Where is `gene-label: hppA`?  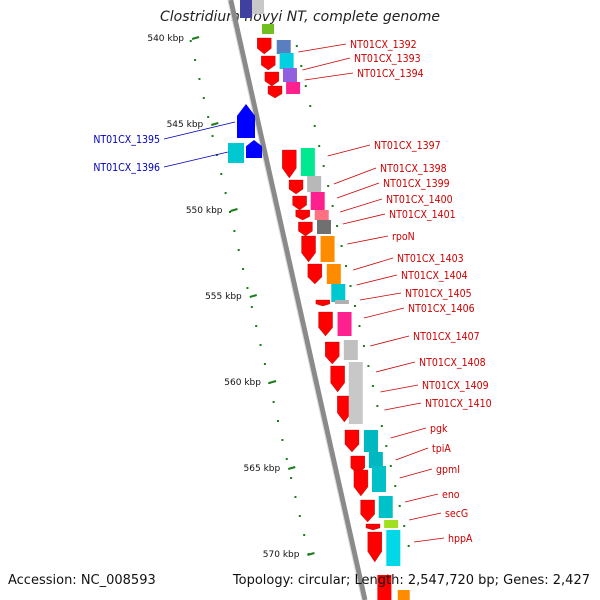 gene-label: hppA is located at coordinates (460, 539).